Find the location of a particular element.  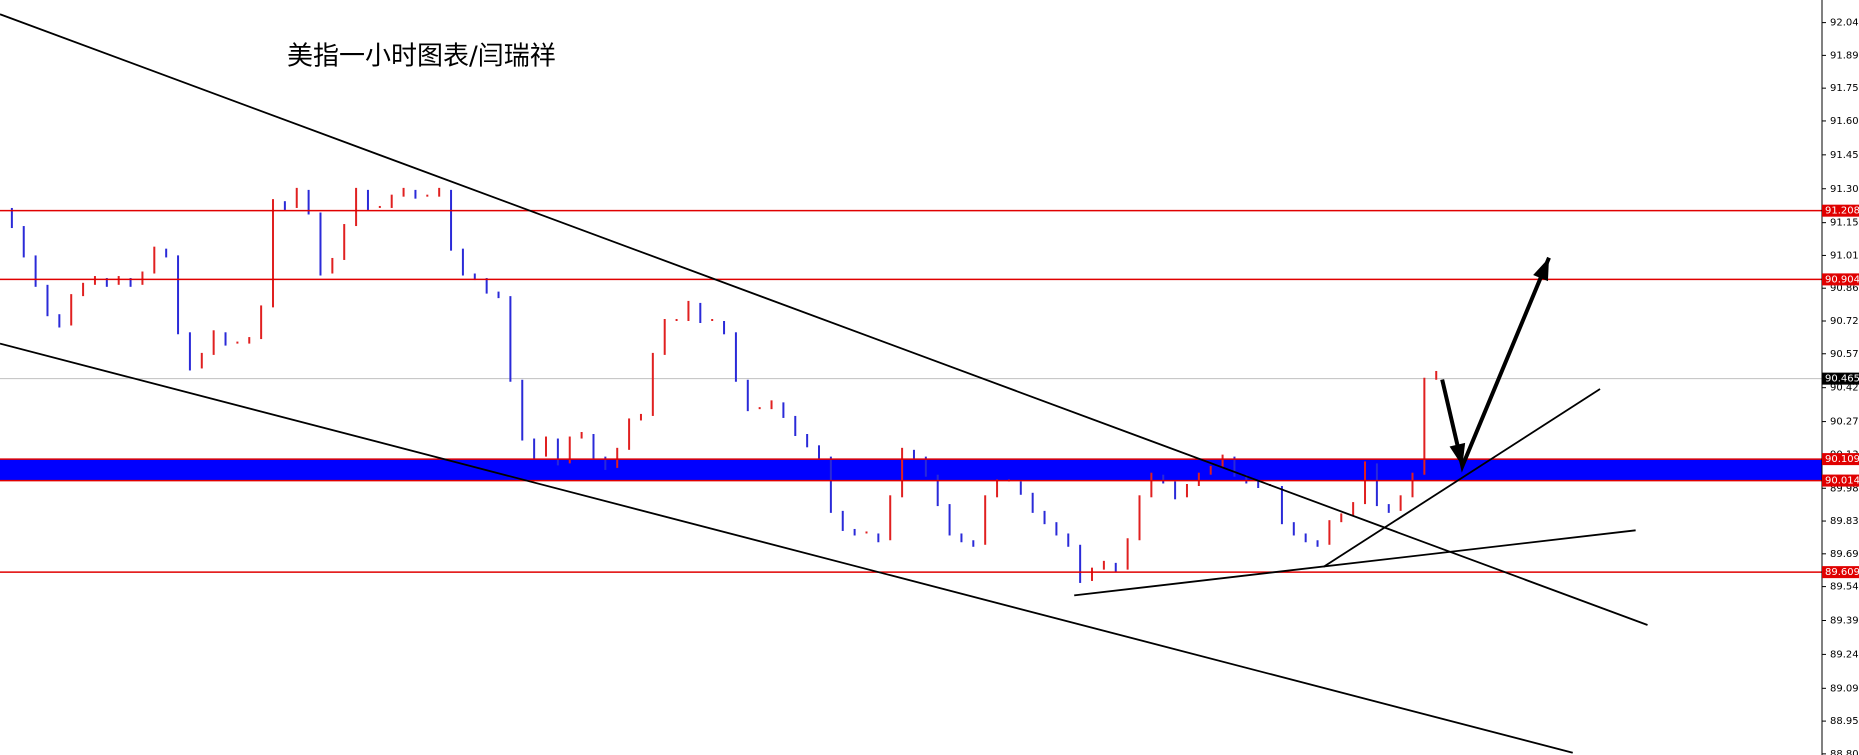

y-tick-label: 89.395 is located at coordinates (1844, 621).